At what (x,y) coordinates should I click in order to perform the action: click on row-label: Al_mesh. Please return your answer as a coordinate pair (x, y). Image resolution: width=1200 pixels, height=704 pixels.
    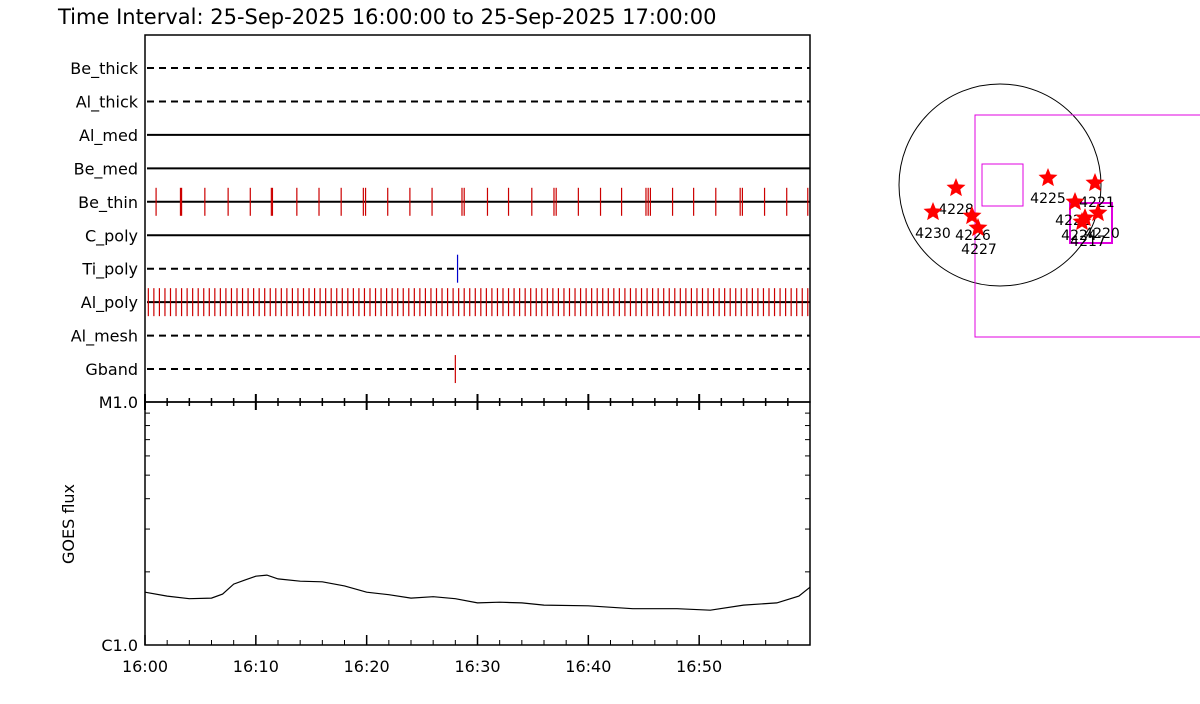
    Looking at the image, I should click on (104, 337).